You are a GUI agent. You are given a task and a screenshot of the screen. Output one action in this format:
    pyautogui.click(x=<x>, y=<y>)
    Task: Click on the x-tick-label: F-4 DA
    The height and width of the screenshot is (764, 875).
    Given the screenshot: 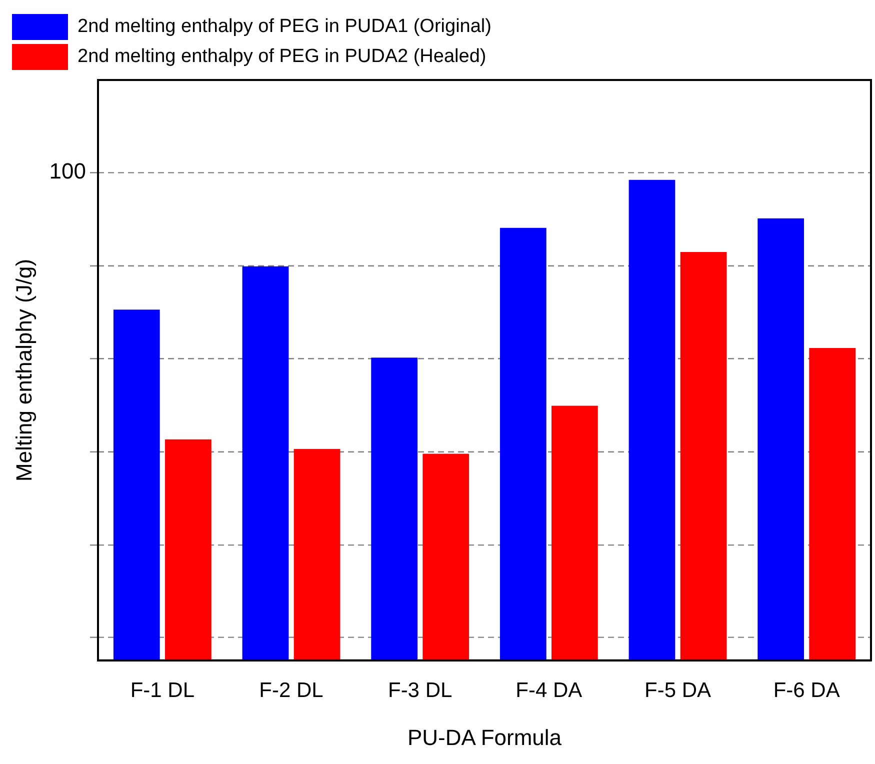 What is the action you would take?
    pyautogui.click(x=549, y=690)
    